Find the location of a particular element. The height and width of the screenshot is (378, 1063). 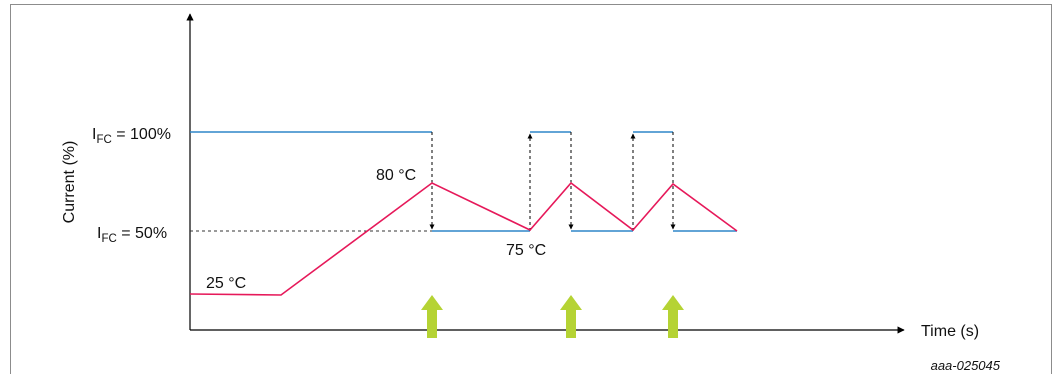

level-high-label: IFC = 100% is located at coordinates (131, 136).